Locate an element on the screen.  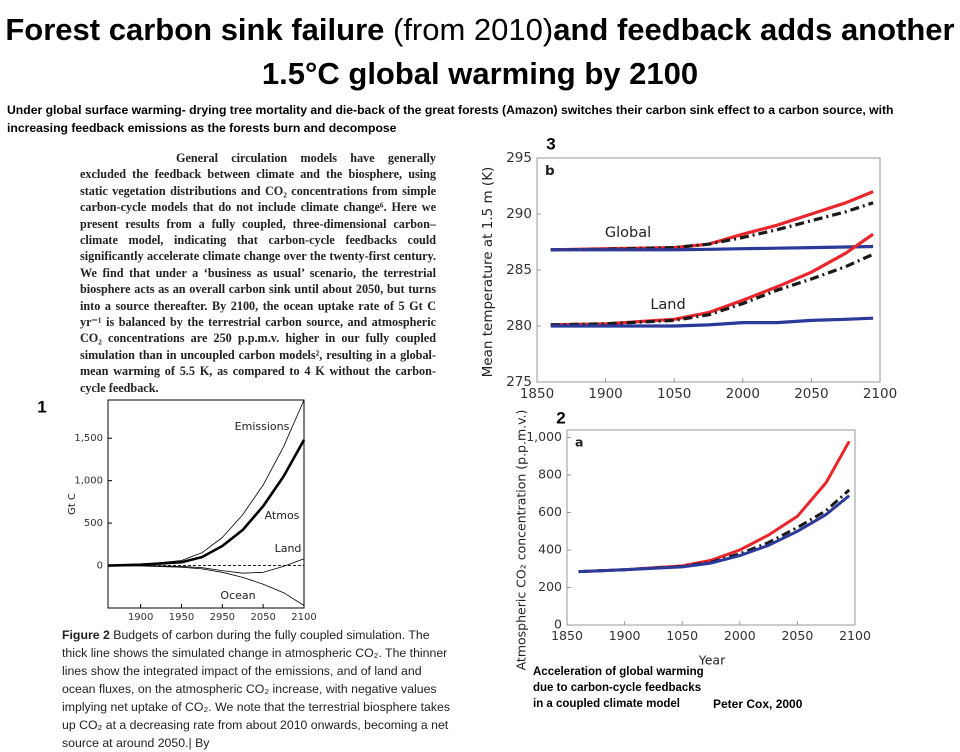
panel-number: 1 is located at coordinates (41, 406).